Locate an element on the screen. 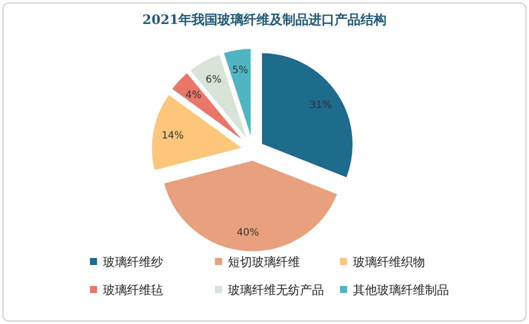  data-label: 5% is located at coordinates (240, 70).